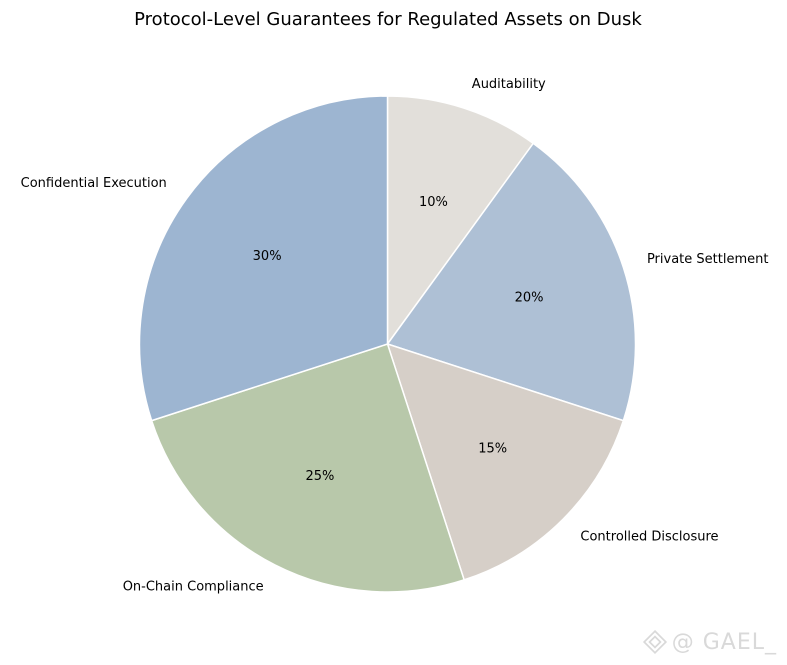 The image size is (787, 665). Describe the element at coordinates (708, 259) in the screenshot. I see `pie-category-label: Private Settlement` at that location.